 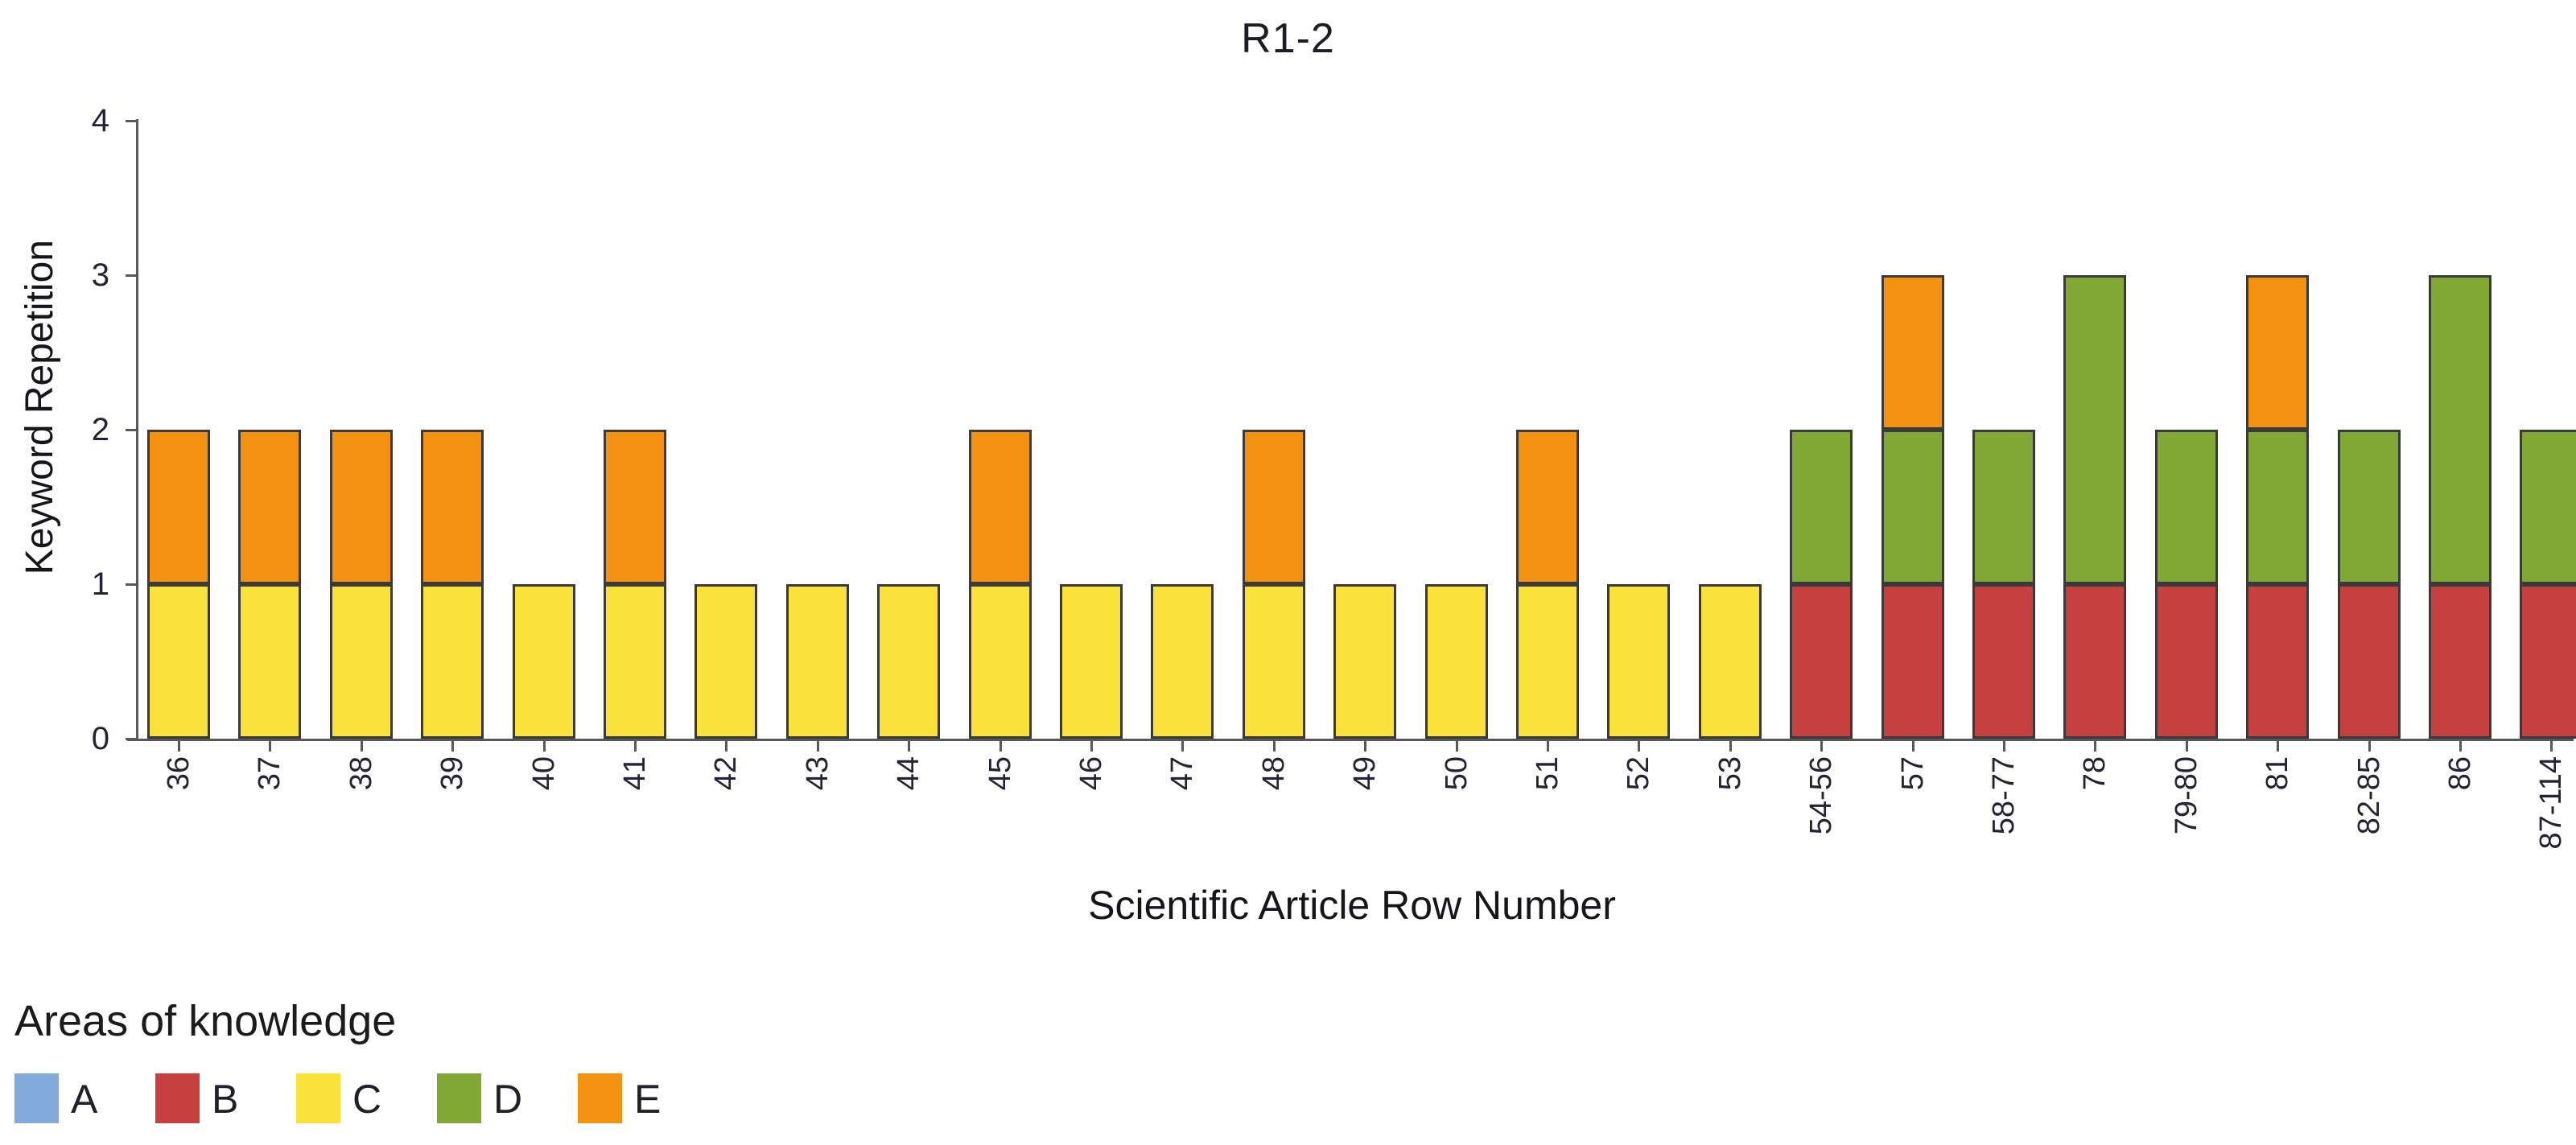 I want to click on y-tick-label: 4, so click(x=100, y=120).